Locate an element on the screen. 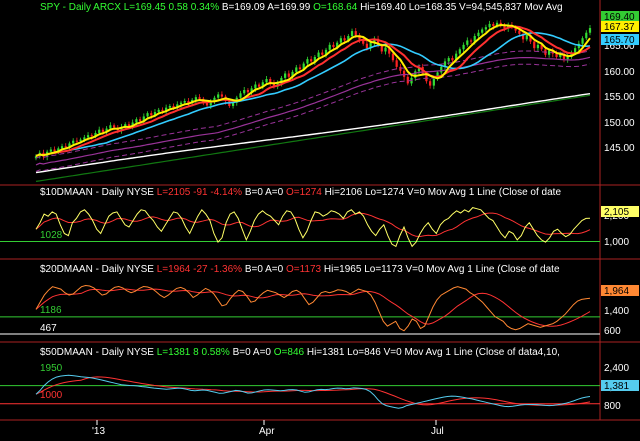 The height and width of the screenshot is (441, 640). price-tag: 2,105 is located at coordinates (620, 212).